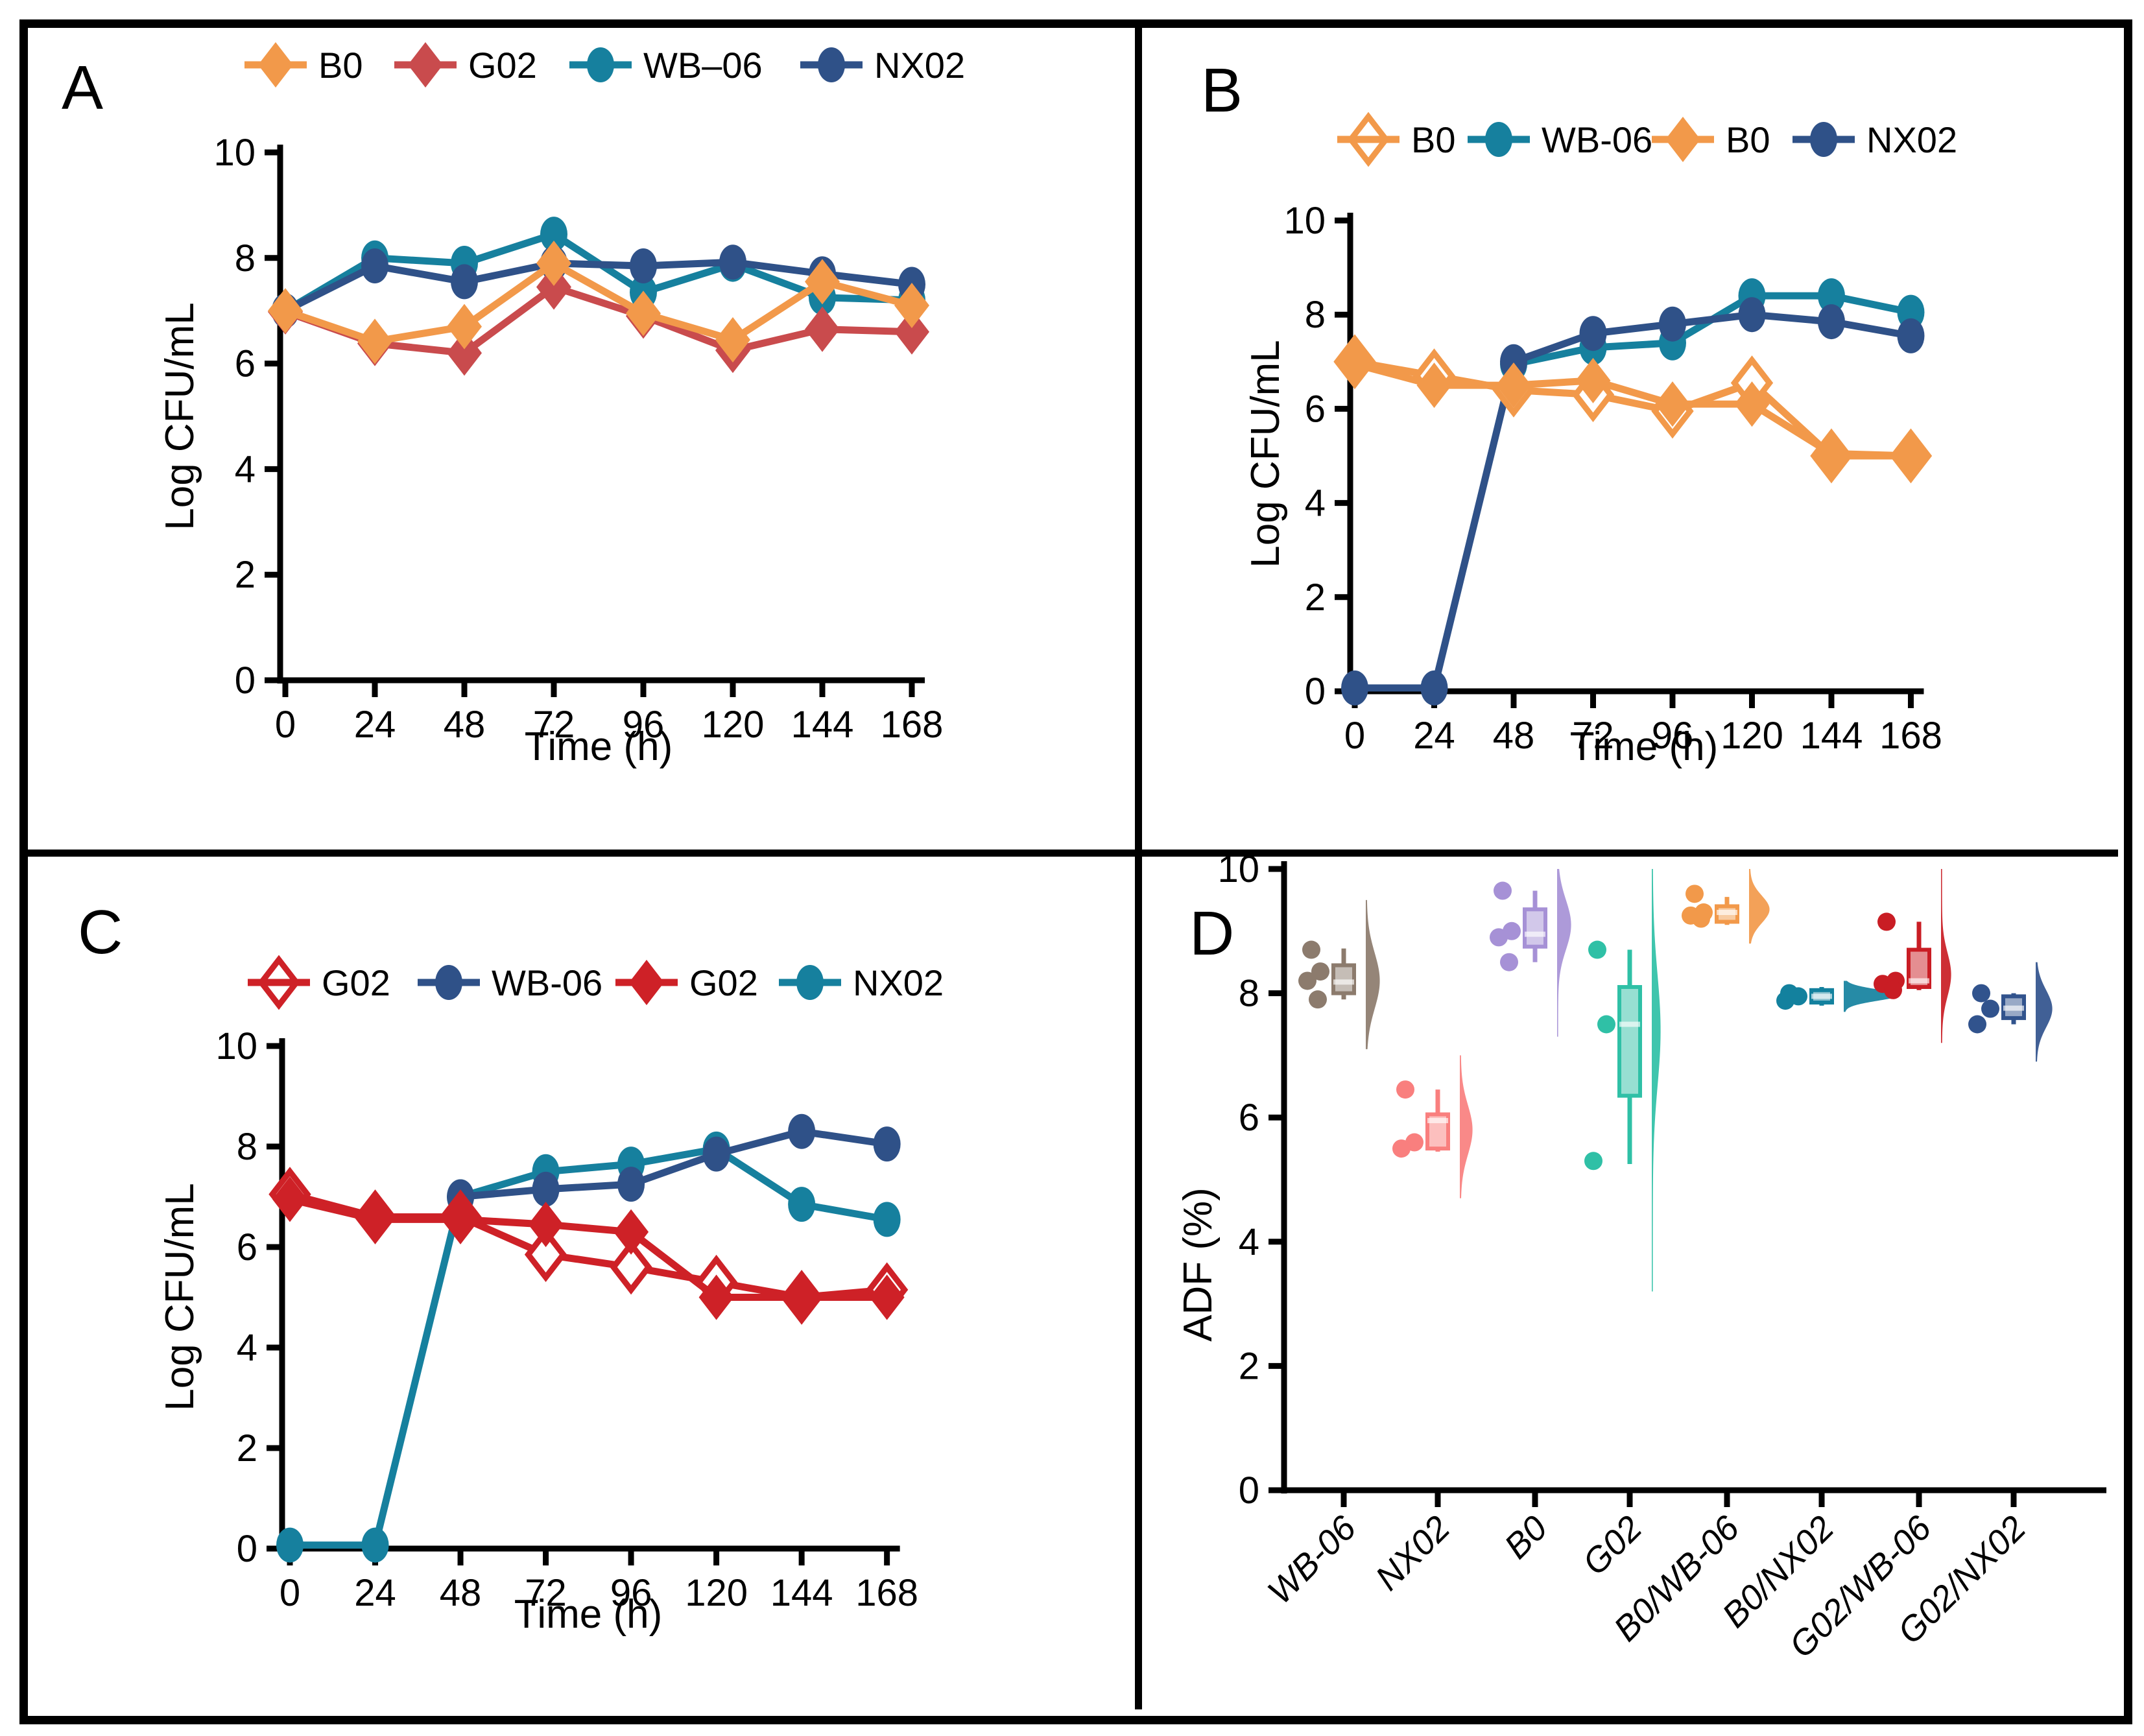 The image size is (2144, 1736). Describe the element at coordinates (1070, 853) in the screenshot. I see `panel-divider-horizontal` at that location.